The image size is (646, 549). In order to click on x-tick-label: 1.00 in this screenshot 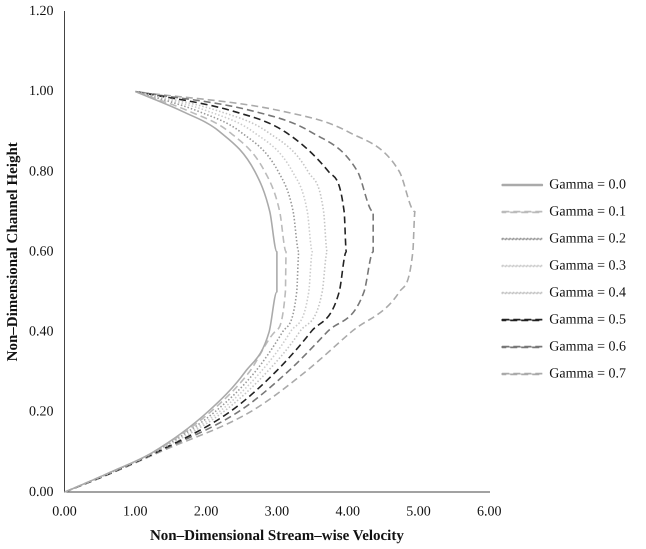, I will do `click(135, 512)`.